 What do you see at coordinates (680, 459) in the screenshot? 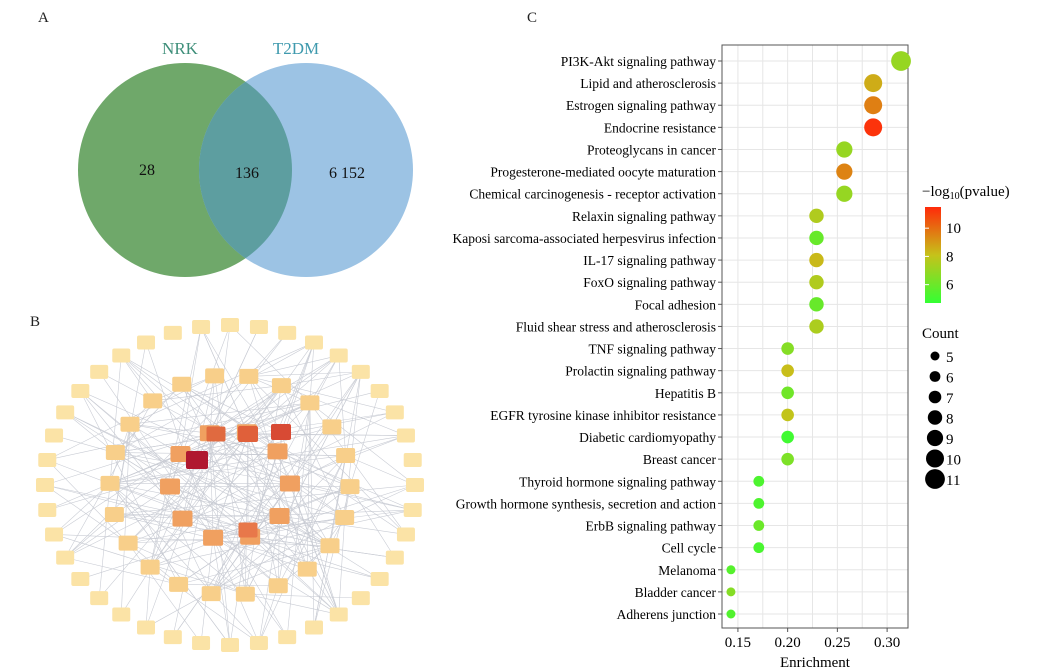
I see `y-tick-label: Breast cancer` at bounding box center [680, 459].